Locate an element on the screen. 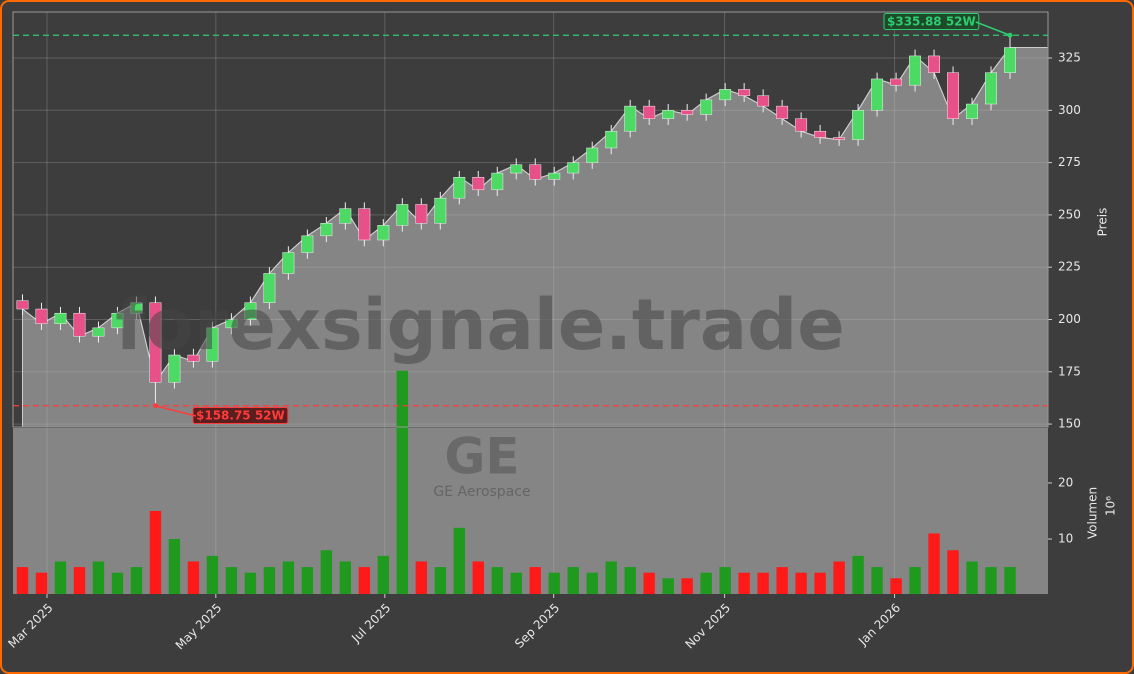 The height and width of the screenshot is (674, 1134). level-label: $335.88 52W is located at coordinates (931, 22).